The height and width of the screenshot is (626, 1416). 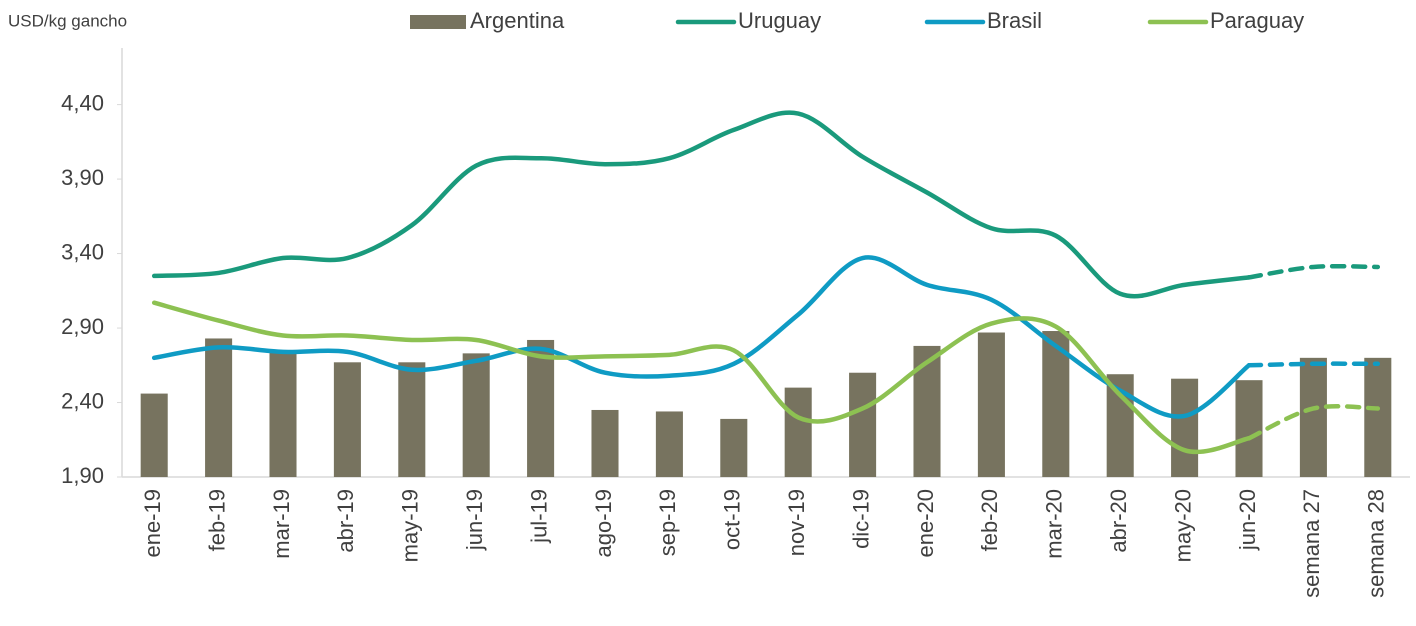 I want to click on y-axis-label: USD/kg gancho, so click(x=67, y=20).